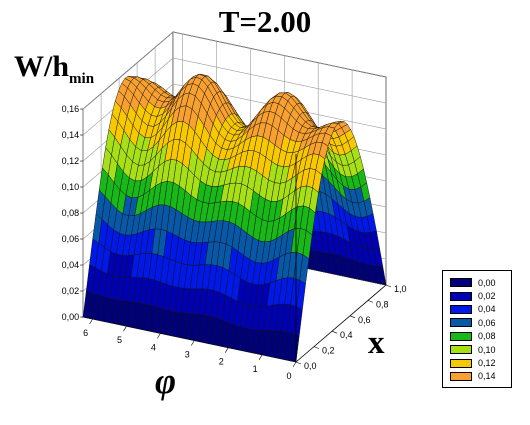  I want to click on legend-item: 0,04, so click(480, 309).